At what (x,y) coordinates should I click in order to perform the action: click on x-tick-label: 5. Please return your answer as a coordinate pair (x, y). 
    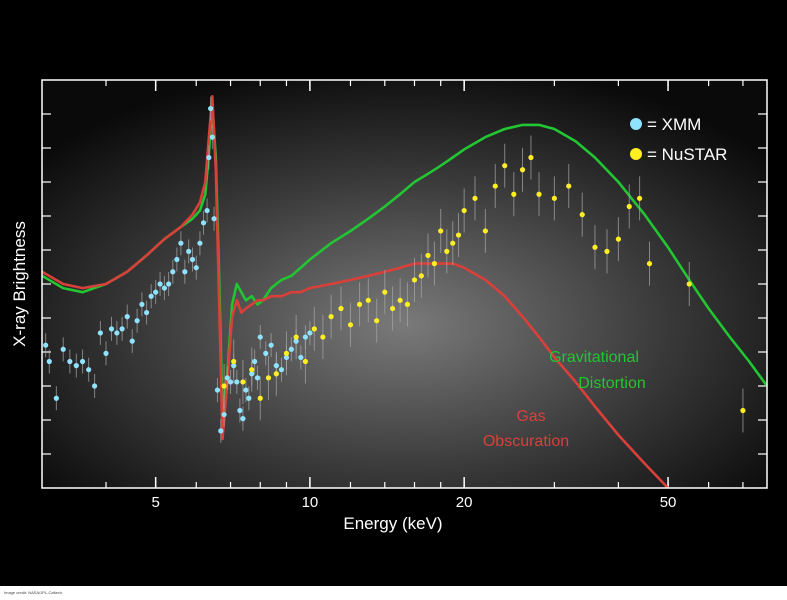
    Looking at the image, I should click on (155, 502).